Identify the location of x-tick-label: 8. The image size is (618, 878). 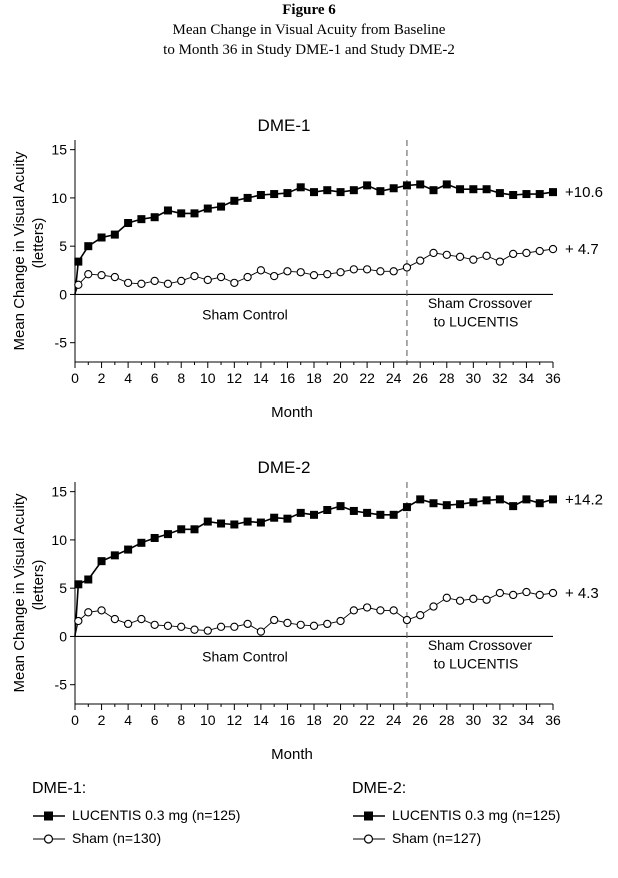
(181, 378).